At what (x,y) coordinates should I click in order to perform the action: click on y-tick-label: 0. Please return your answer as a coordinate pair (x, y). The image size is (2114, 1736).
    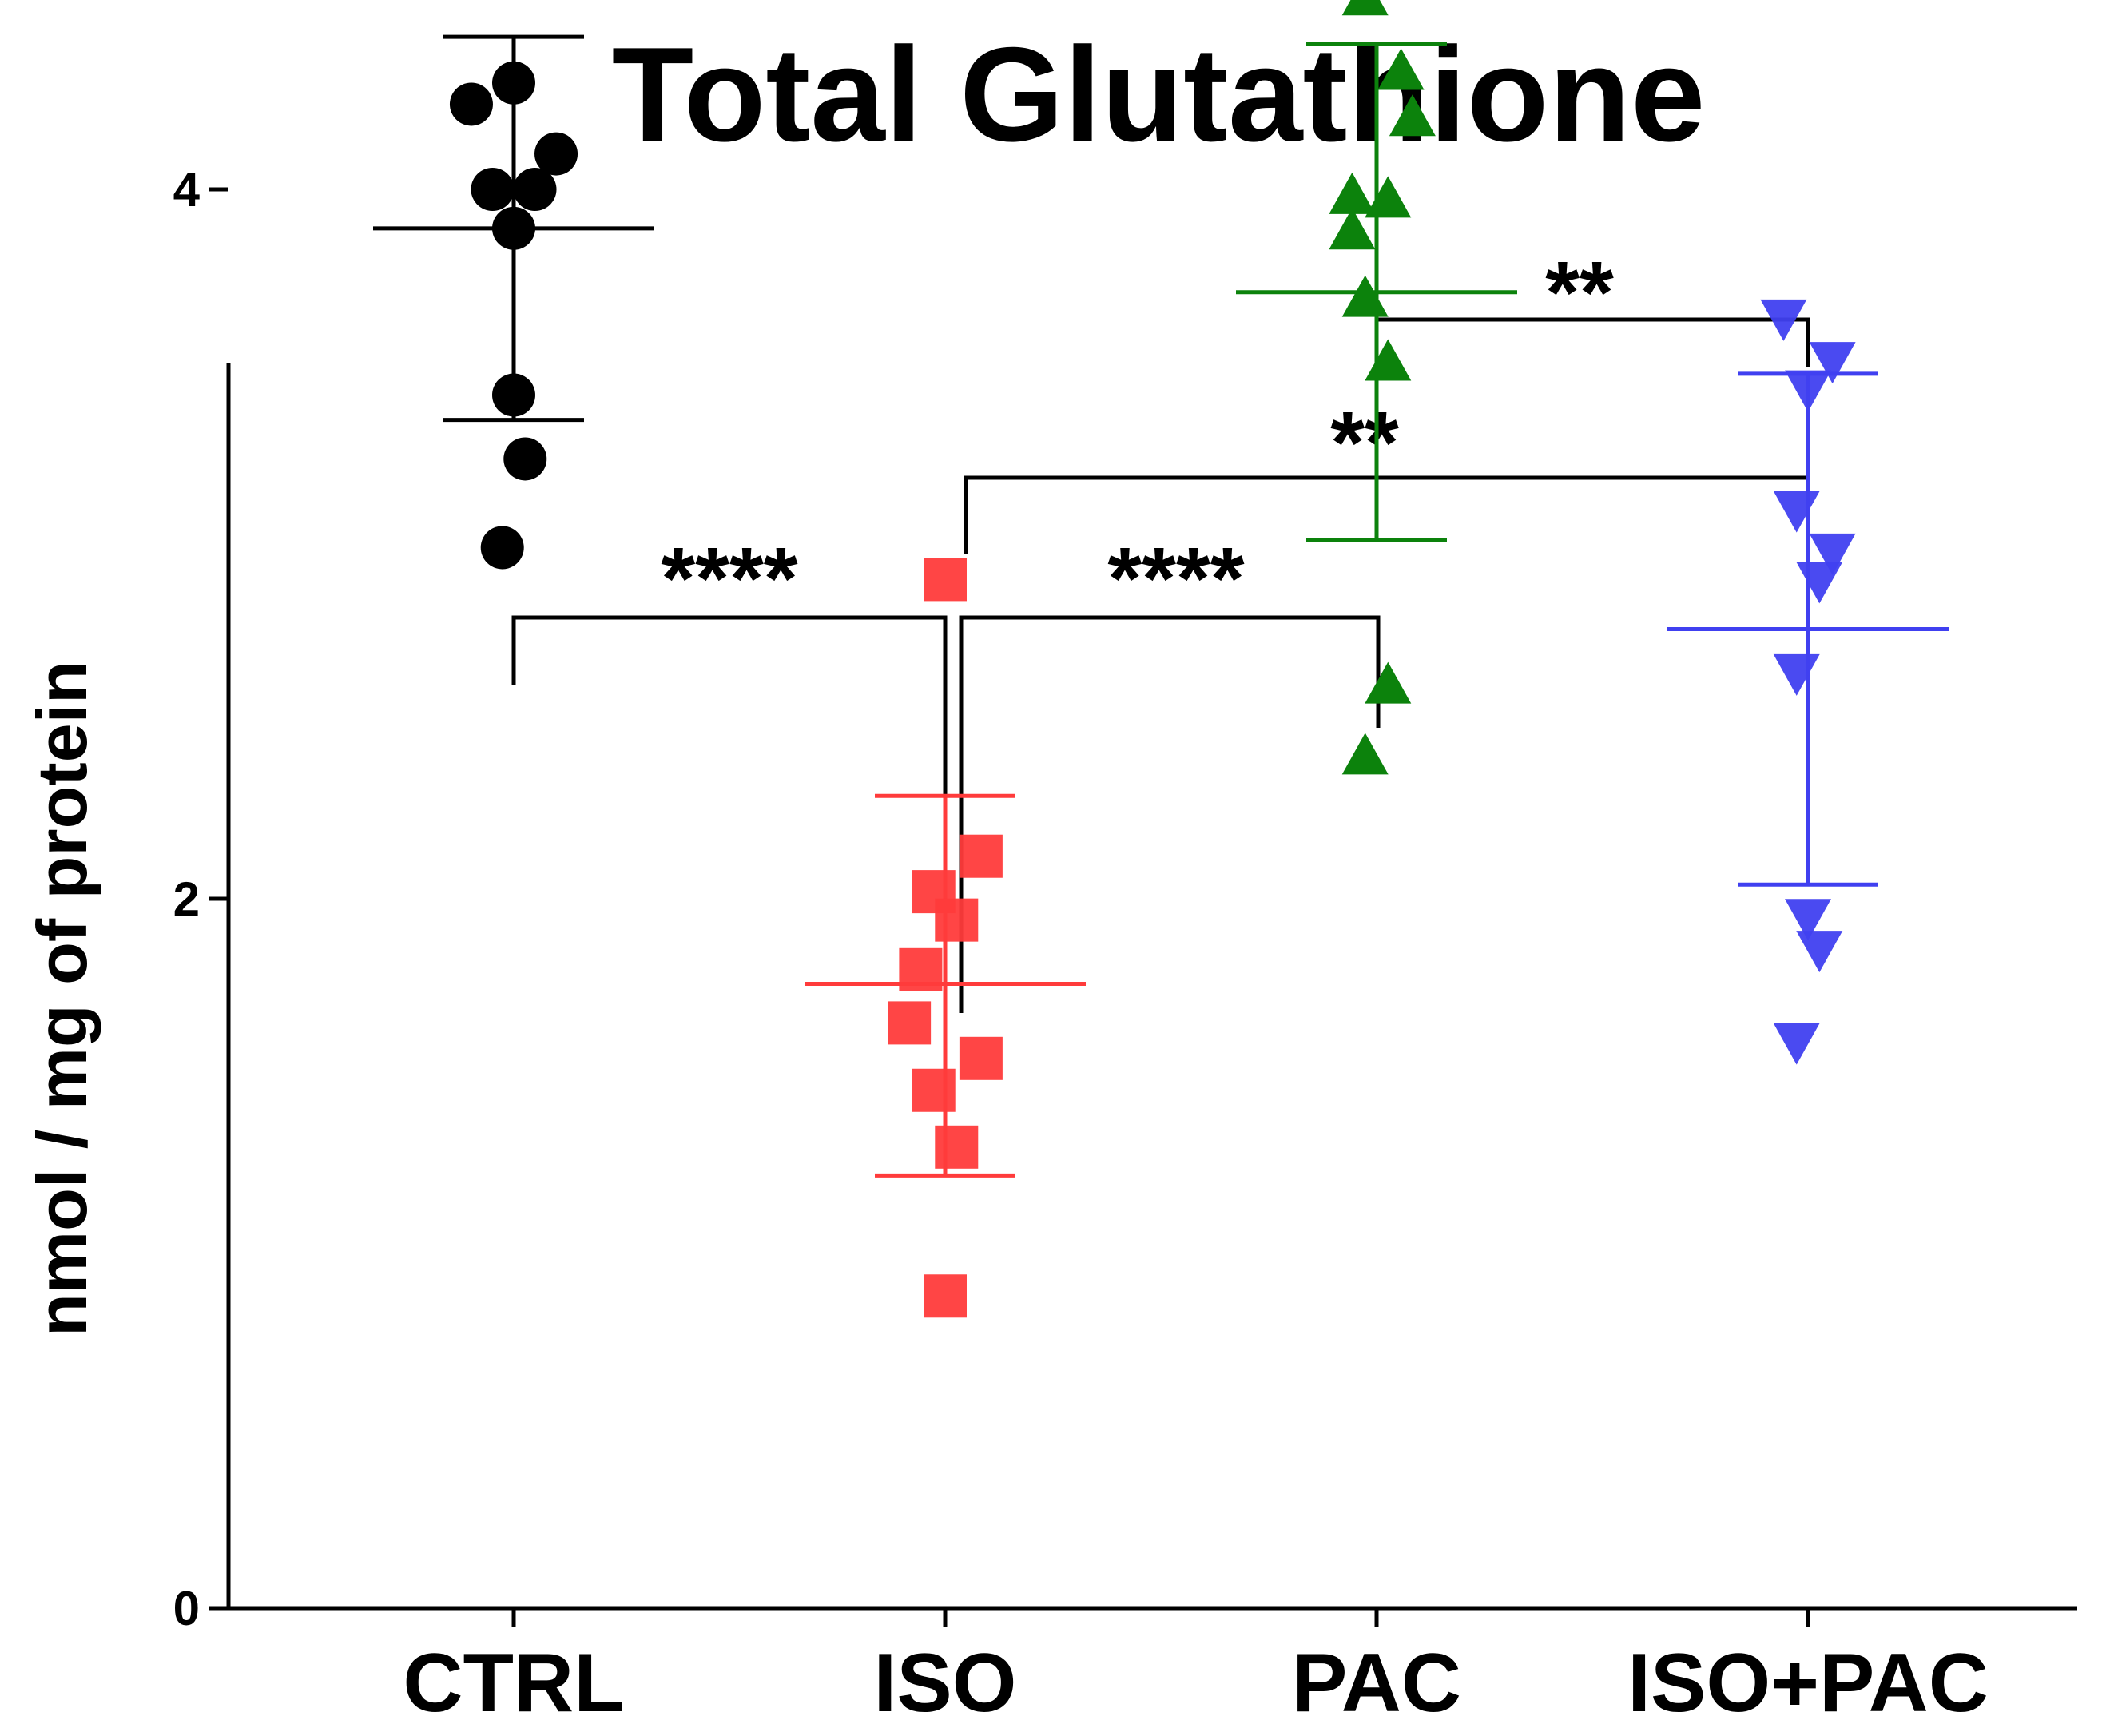
    Looking at the image, I should click on (186, 1608).